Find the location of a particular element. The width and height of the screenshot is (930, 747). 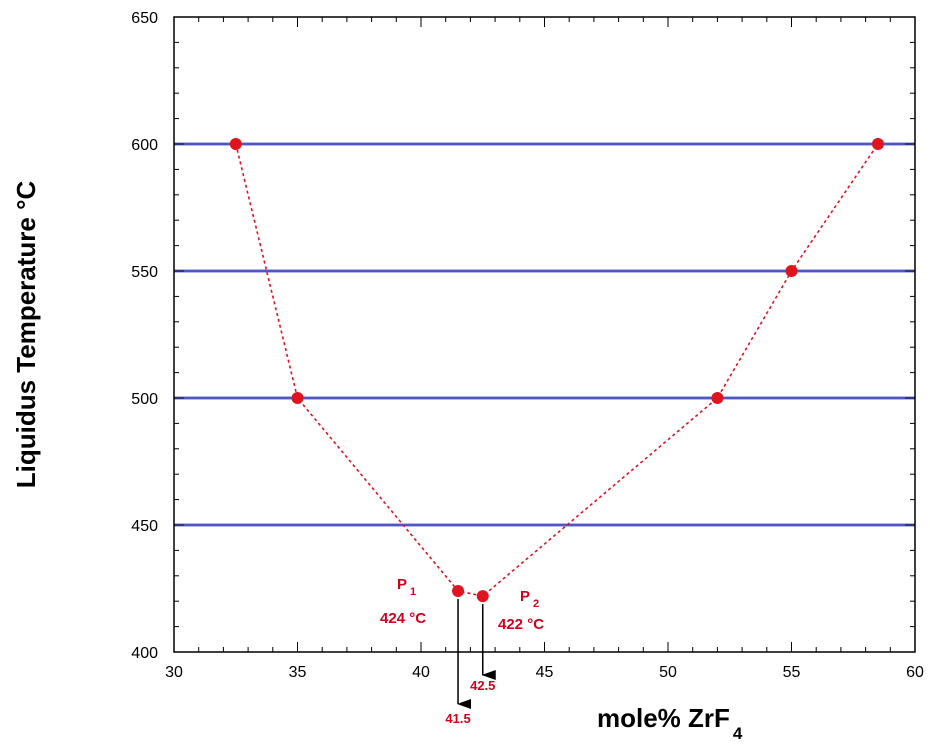

y-tick-label: 400 is located at coordinates (144, 653).